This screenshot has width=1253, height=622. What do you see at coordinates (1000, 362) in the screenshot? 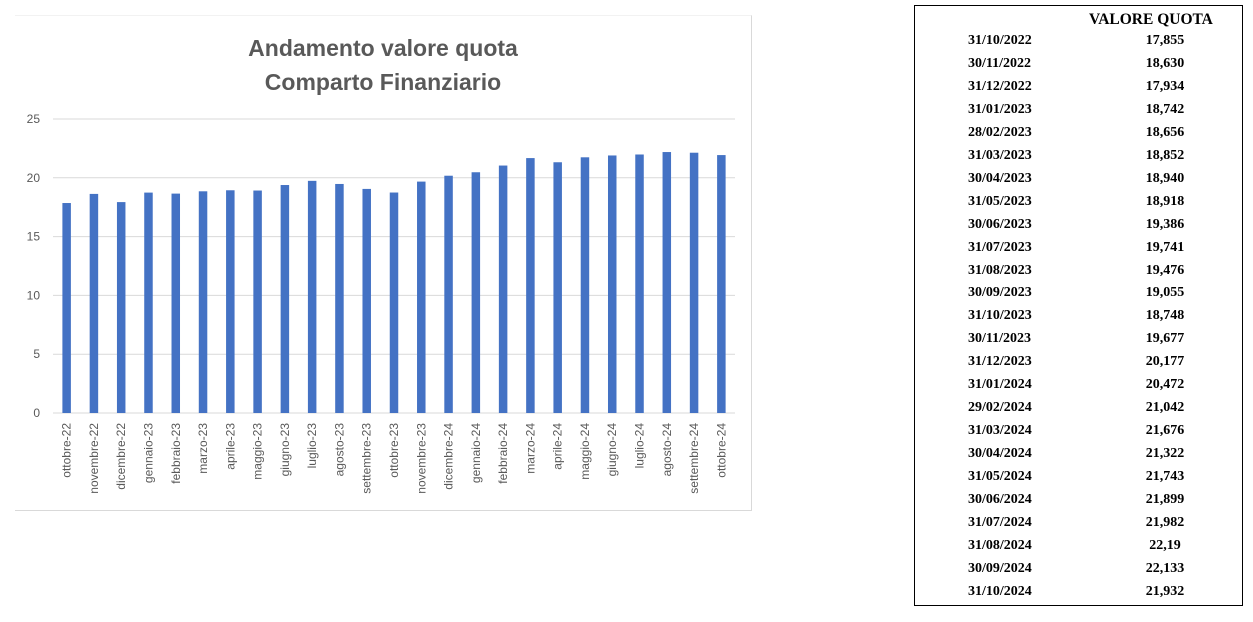
I see `table-cell-date: 31/12/2023` at bounding box center [1000, 362].